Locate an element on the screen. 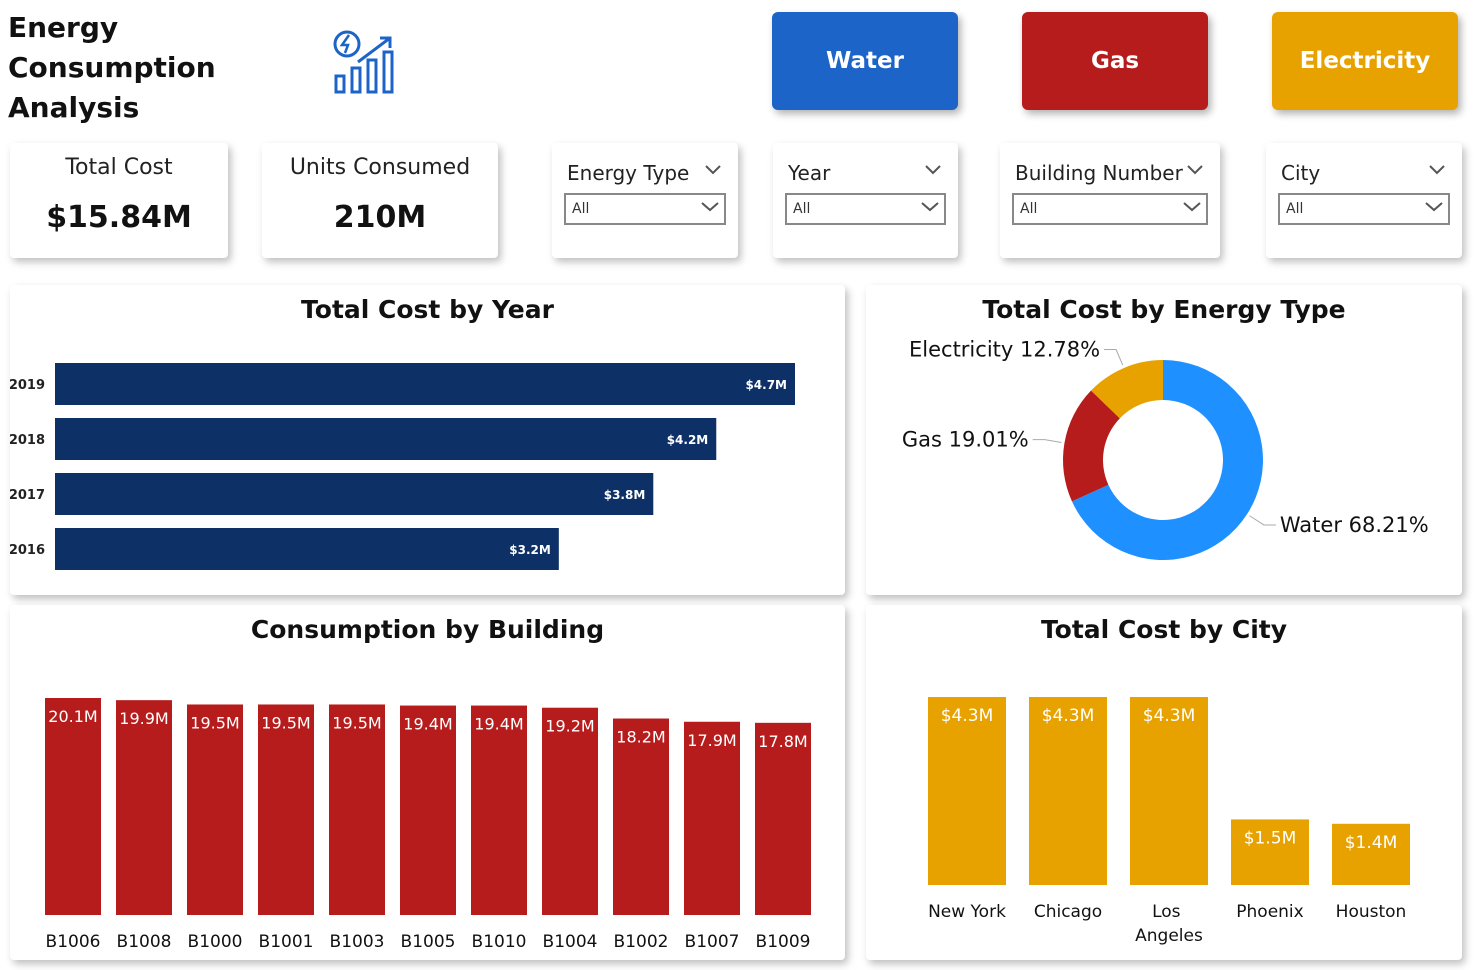 The height and width of the screenshot is (970, 1475). x-tick-label: B1007 is located at coordinates (712, 942).